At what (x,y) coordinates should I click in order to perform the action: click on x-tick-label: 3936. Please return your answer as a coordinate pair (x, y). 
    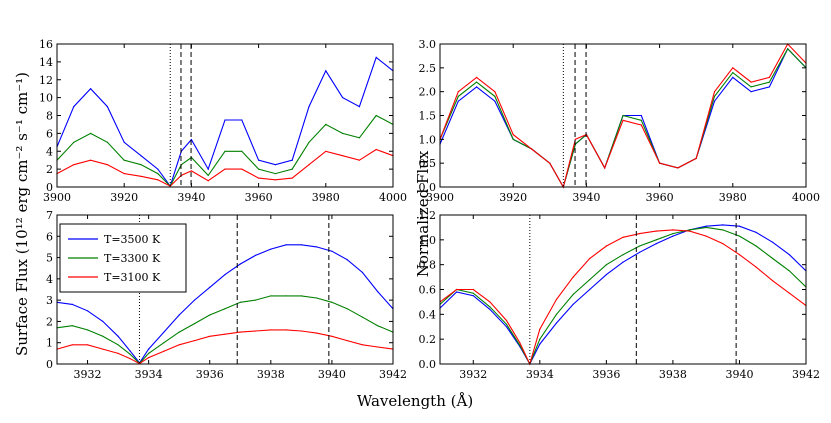
    Looking at the image, I should click on (606, 374).